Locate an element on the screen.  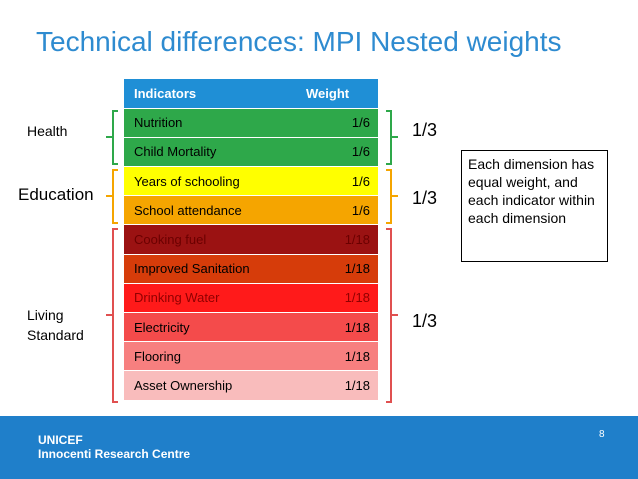
living-standard-label-line1: Living is located at coordinates (45, 315).